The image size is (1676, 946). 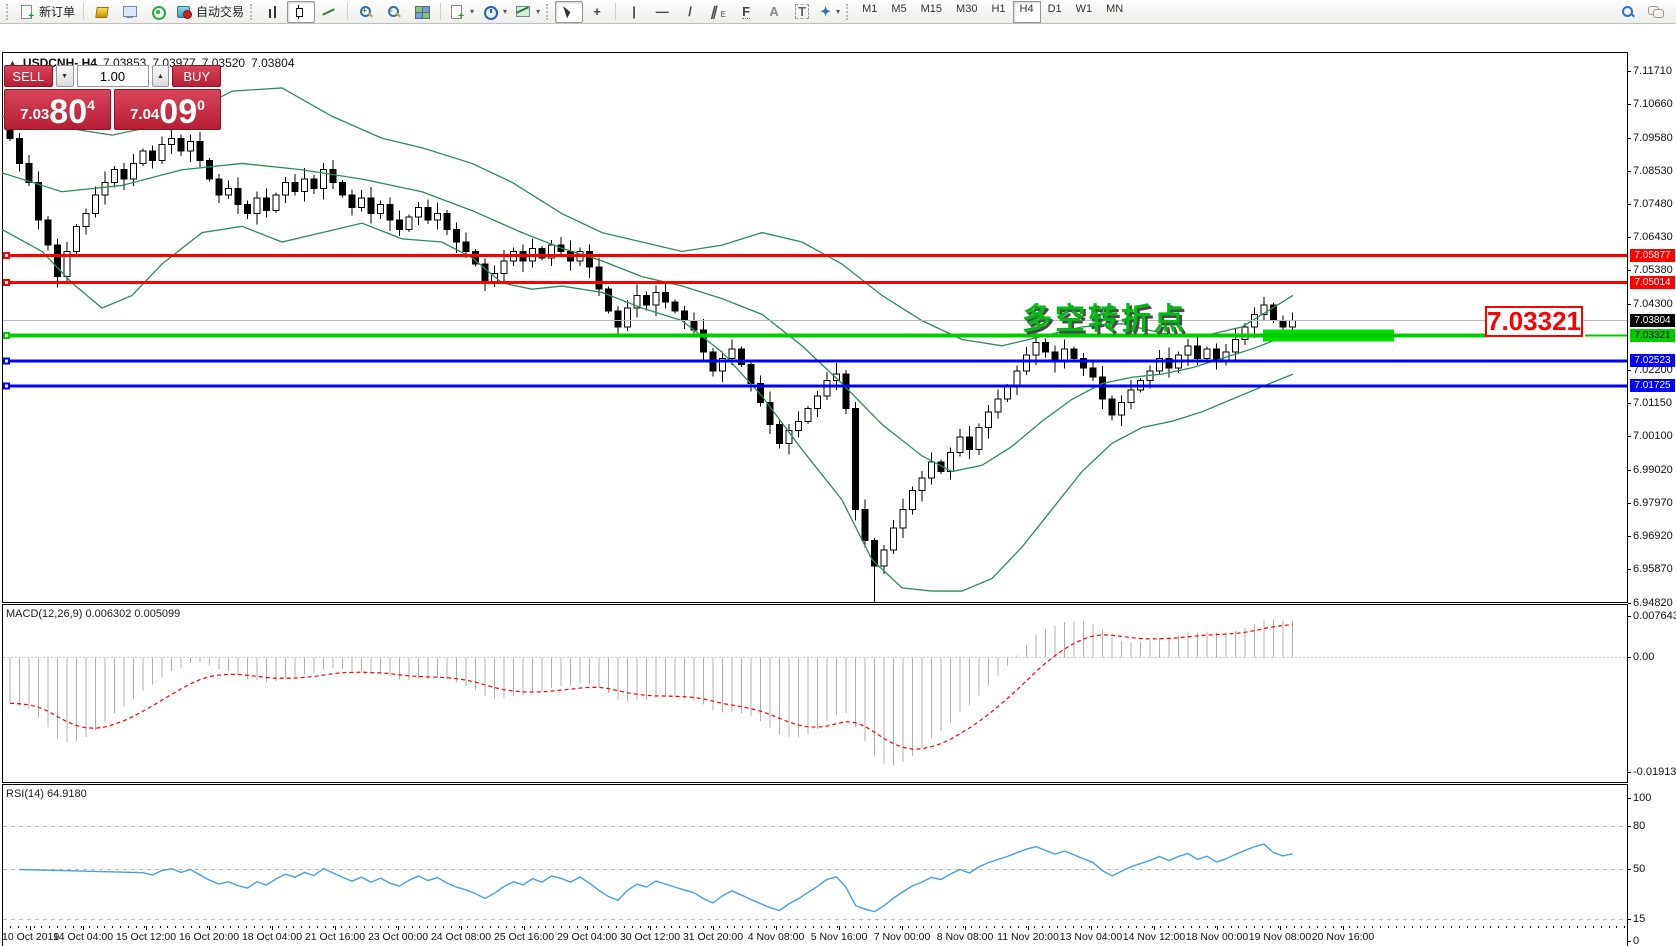 What do you see at coordinates (746, 12) in the screenshot?
I see `fibonacci-button: F` at bounding box center [746, 12].